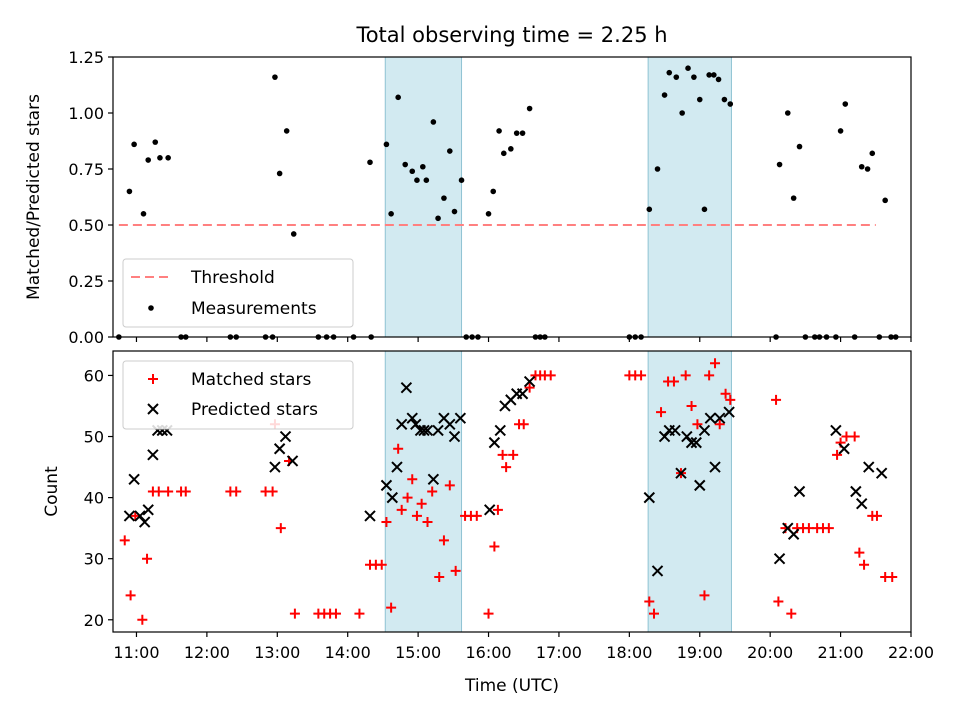  What do you see at coordinates (911, 652) in the screenshot?
I see `x-tick-label: 22:00` at bounding box center [911, 652].